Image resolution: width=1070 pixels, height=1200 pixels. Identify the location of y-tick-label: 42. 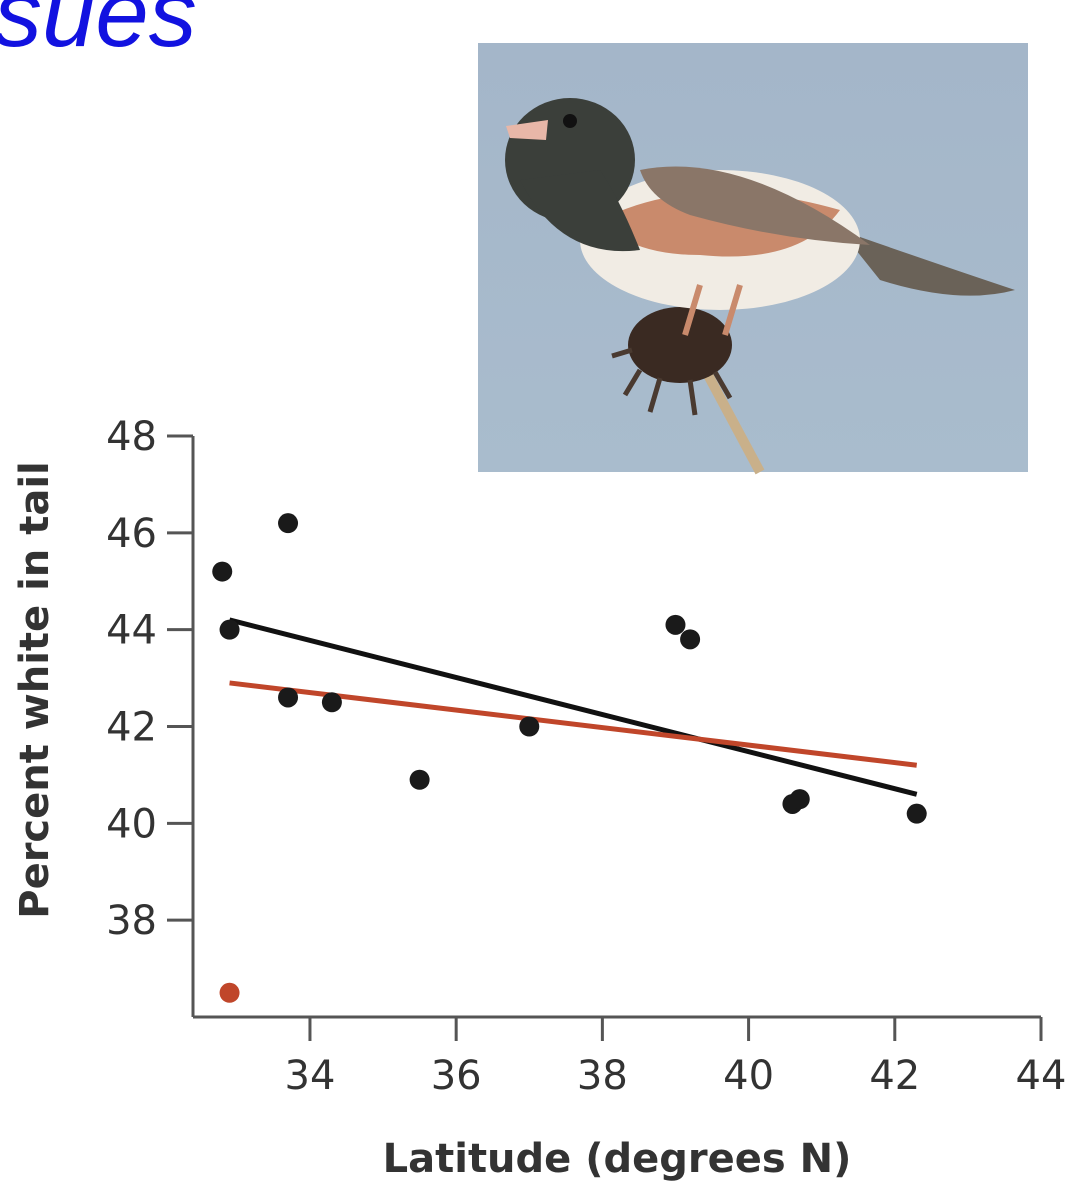
(131, 728).